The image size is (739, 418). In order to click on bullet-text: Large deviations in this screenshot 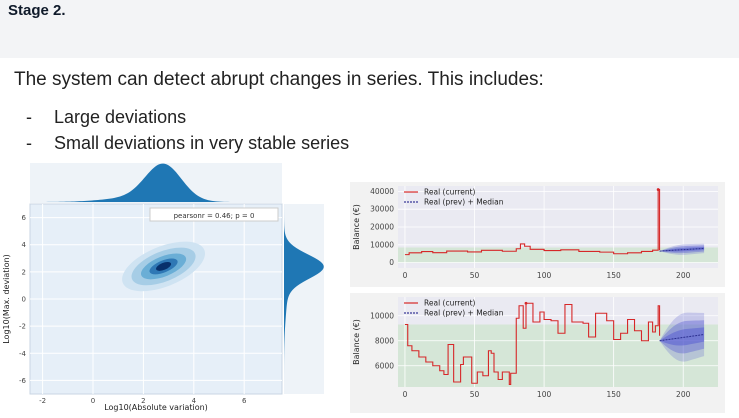, I will do `click(120, 117)`.